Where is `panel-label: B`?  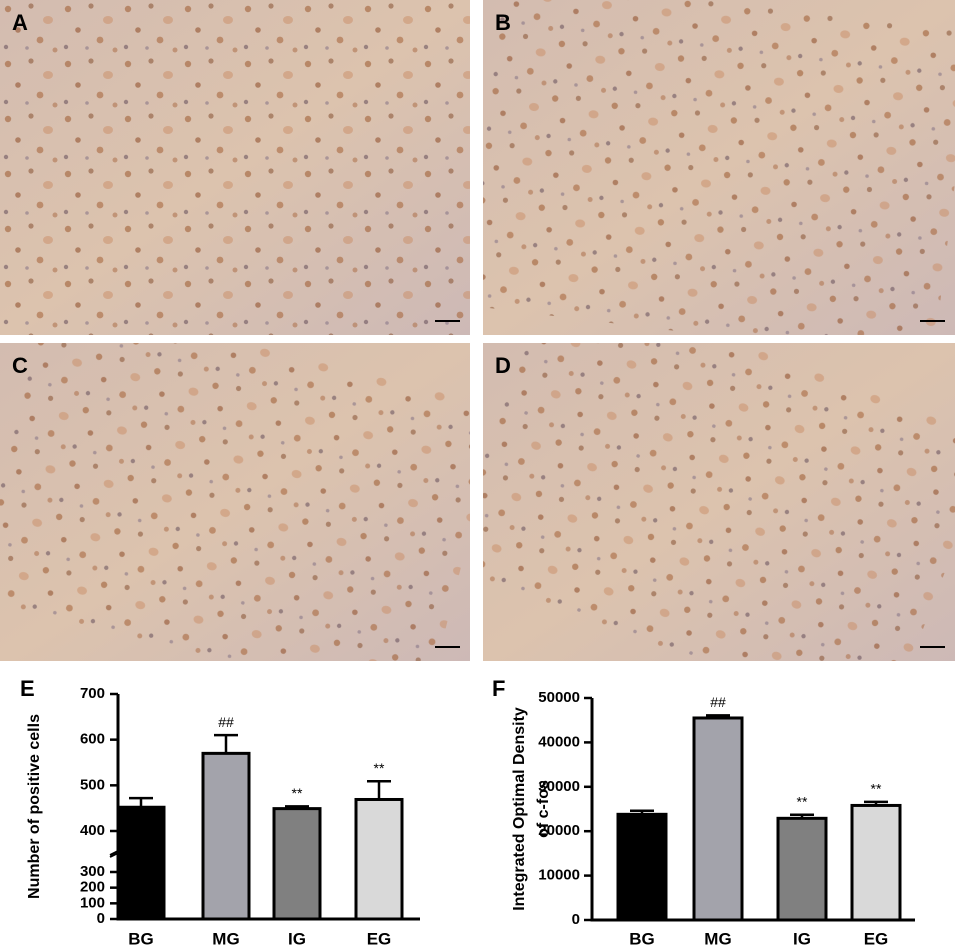
panel-label: B is located at coordinates (503, 22).